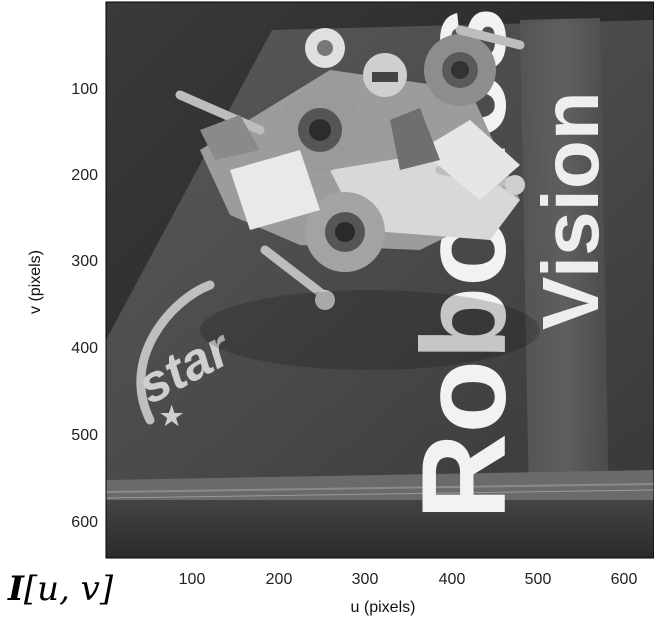 The height and width of the screenshot is (624, 654). I want to click on star-logo-arc, so click(175, 352).